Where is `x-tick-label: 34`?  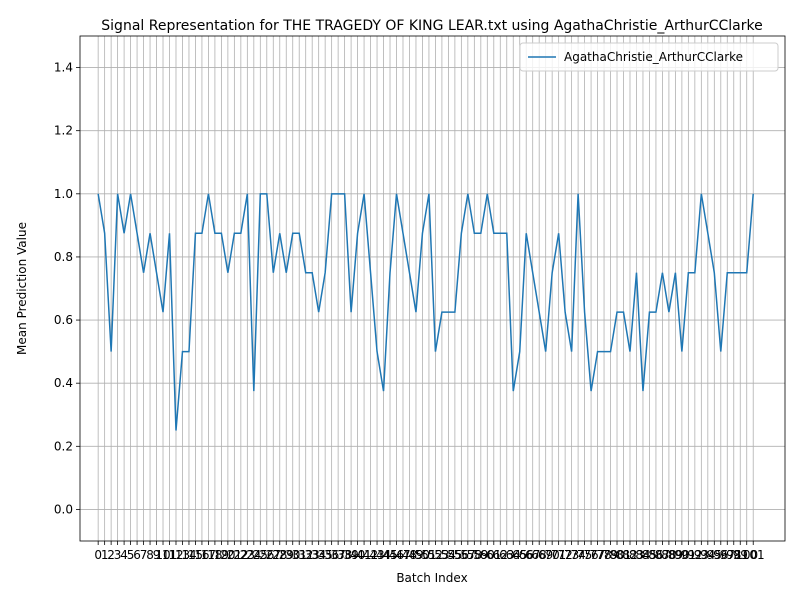 x-tick-label: 34 is located at coordinates (318, 555).